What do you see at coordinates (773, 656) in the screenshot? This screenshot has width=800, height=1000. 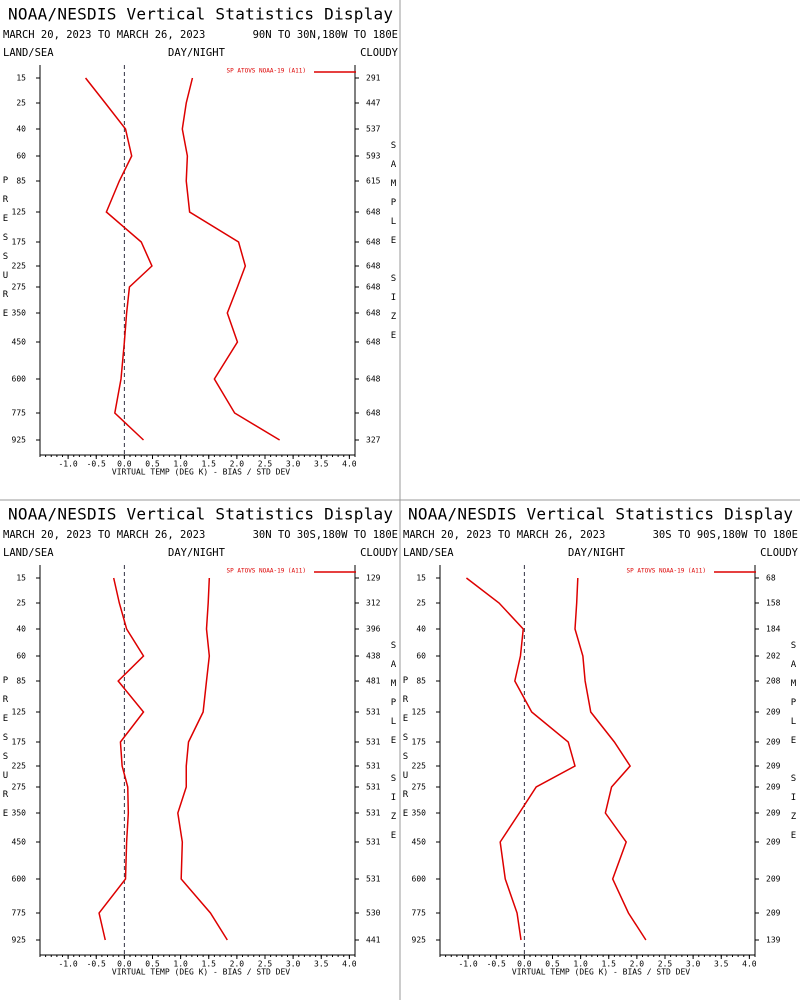 I see `sample-size-label: 202` at bounding box center [773, 656].